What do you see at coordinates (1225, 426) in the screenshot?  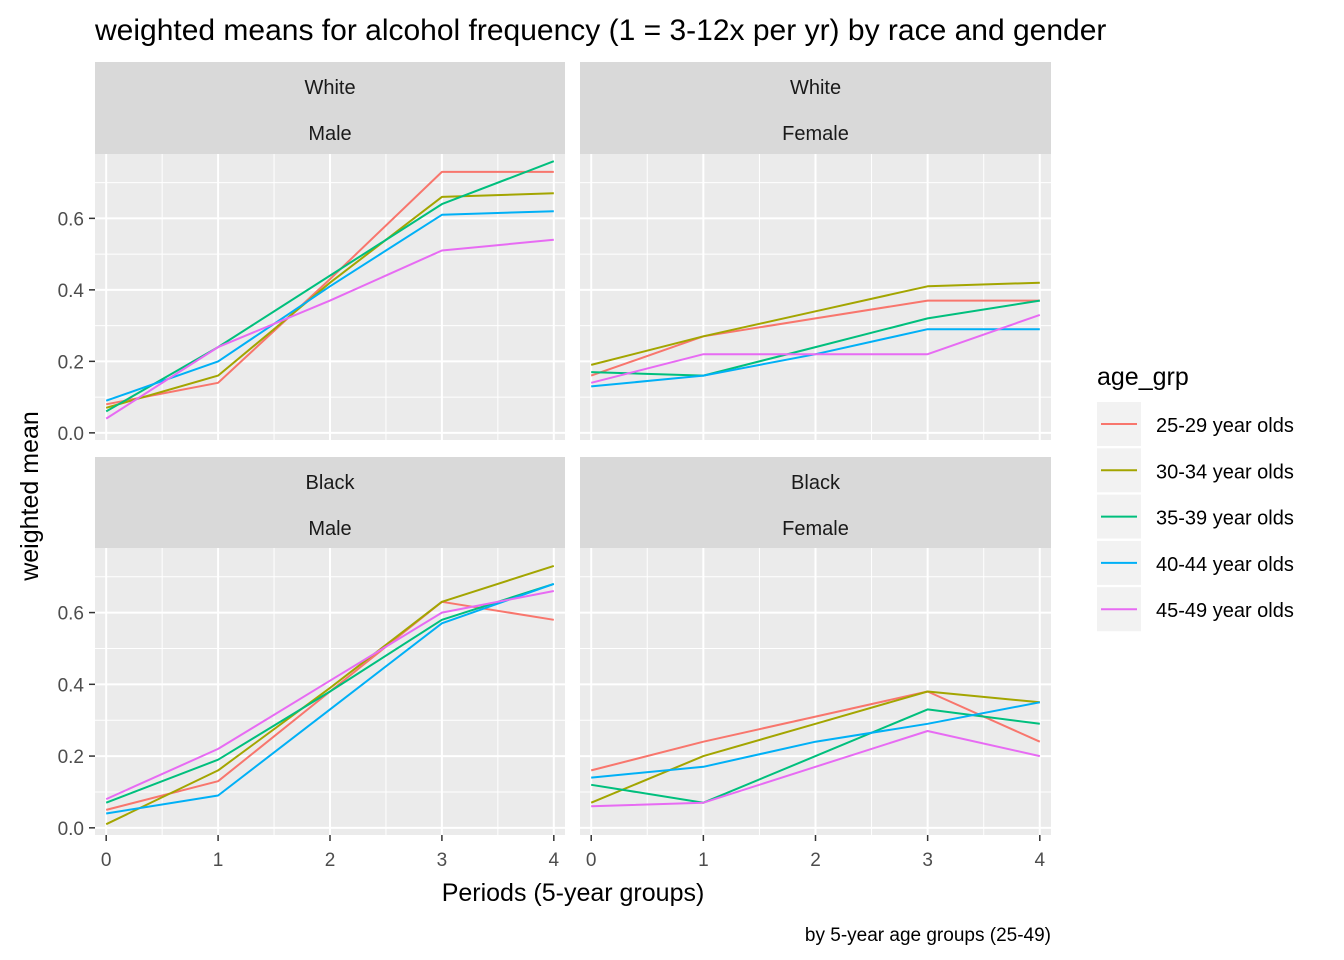 I see `legend-label: 25-29 year olds` at bounding box center [1225, 426].